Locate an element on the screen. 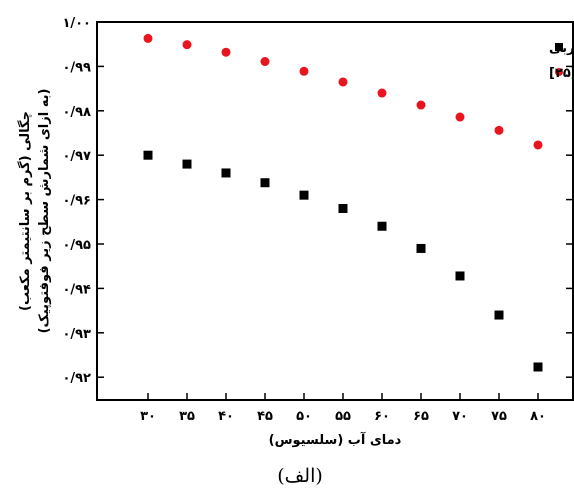  figure-caption: (الف) is located at coordinates (300, 476).